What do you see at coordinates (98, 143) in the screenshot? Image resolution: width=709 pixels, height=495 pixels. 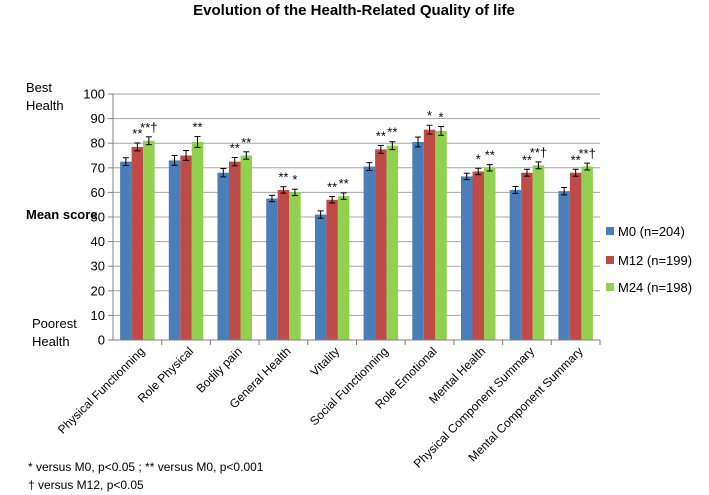 I see `y-tick-label: 80` at bounding box center [98, 143].